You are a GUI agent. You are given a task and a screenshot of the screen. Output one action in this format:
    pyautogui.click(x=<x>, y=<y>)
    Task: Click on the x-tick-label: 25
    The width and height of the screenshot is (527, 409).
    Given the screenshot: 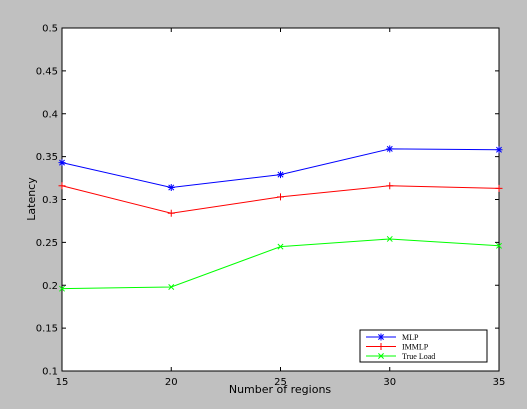 What is the action you would take?
    pyautogui.click(x=280, y=382)
    